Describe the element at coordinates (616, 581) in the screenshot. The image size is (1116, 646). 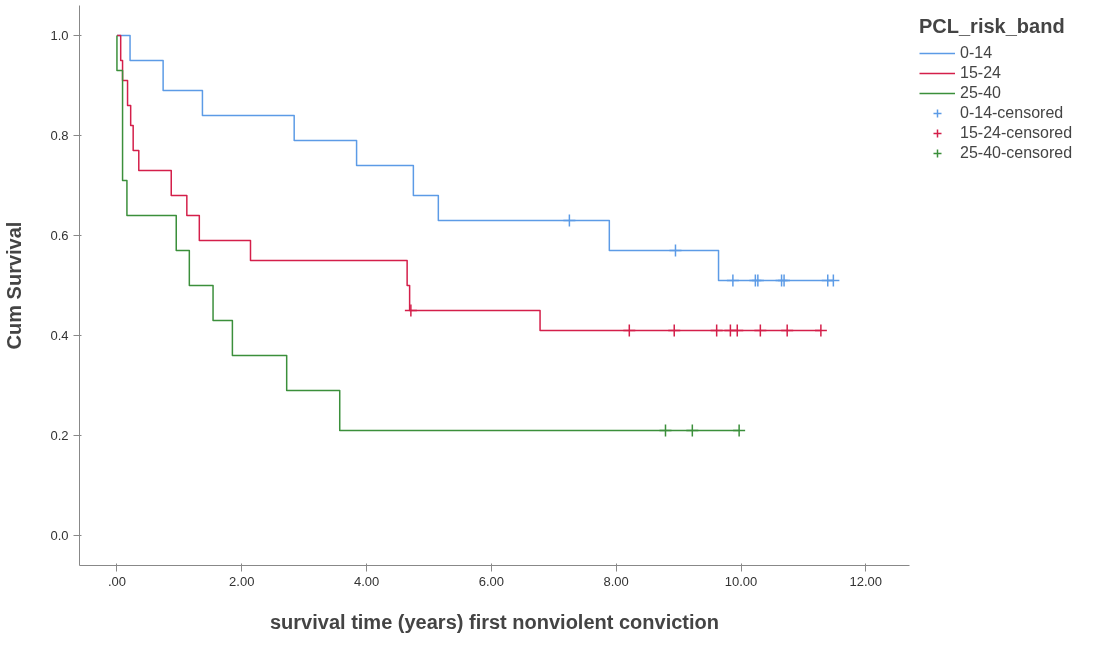
I see `x-tick-label: 8.00` at that location.